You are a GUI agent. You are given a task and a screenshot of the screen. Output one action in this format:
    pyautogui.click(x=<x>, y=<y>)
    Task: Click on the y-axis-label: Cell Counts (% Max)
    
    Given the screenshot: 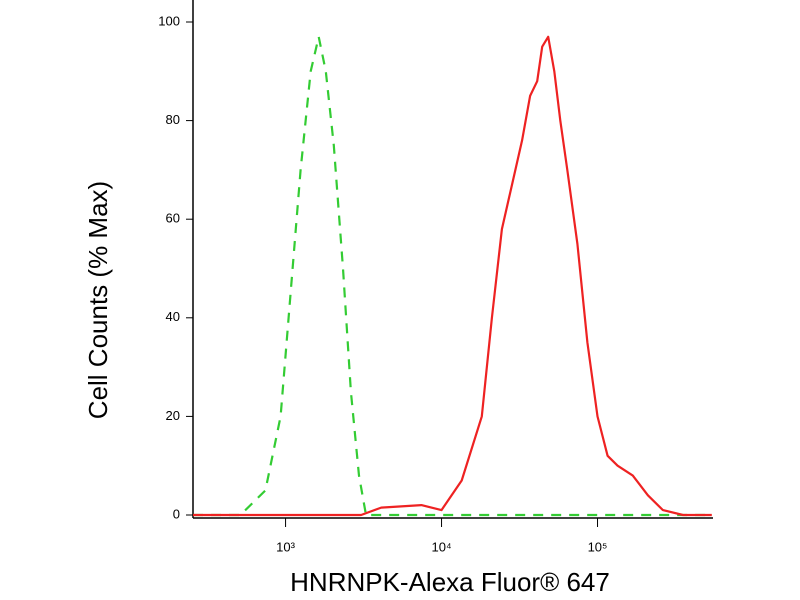 What is the action you would take?
    pyautogui.click(x=98, y=300)
    